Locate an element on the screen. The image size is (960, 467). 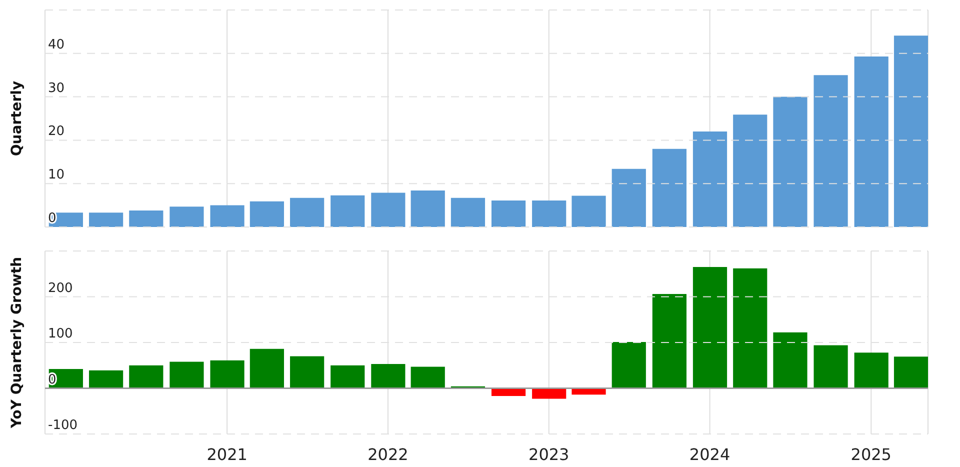
y-tick-label: 40 is located at coordinates (56, 44).